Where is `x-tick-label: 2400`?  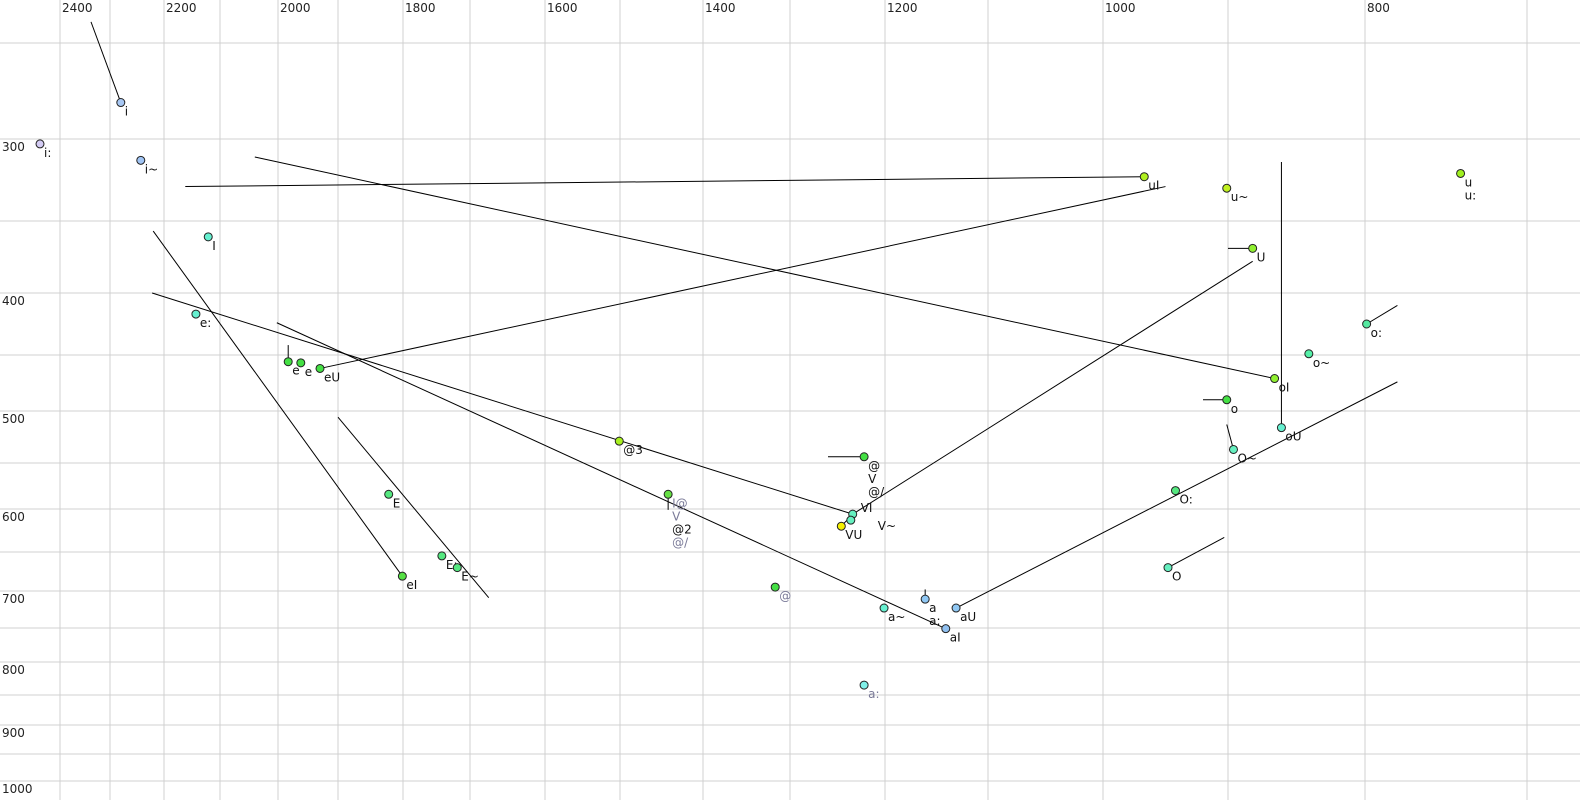 x-tick-label: 2400 is located at coordinates (77, 8).